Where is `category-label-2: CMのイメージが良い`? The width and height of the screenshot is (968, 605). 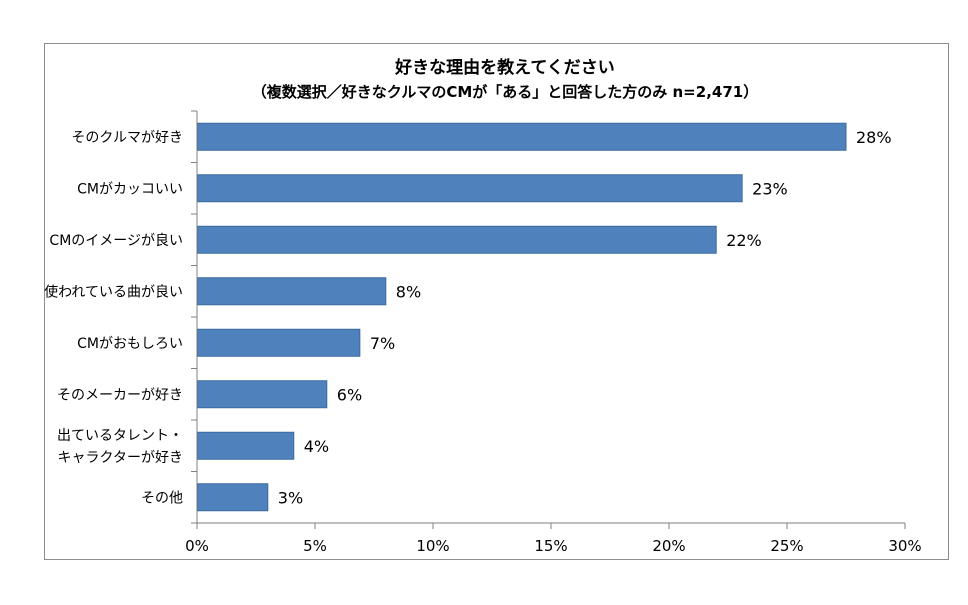 category-label-2: CMのイメージが良い is located at coordinates (116, 241).